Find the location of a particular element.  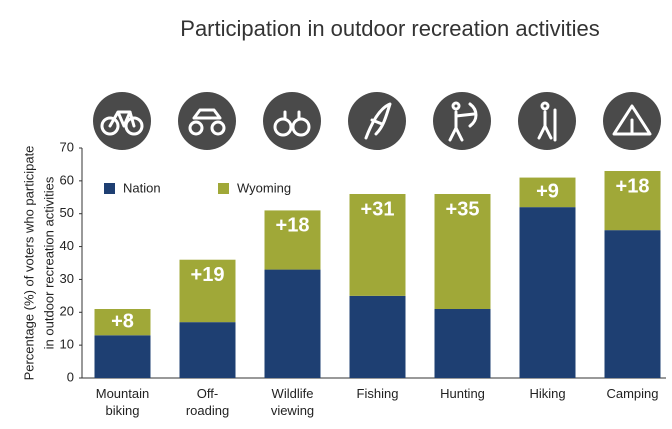

data-label: +8 is located at coordinates (122, 321).